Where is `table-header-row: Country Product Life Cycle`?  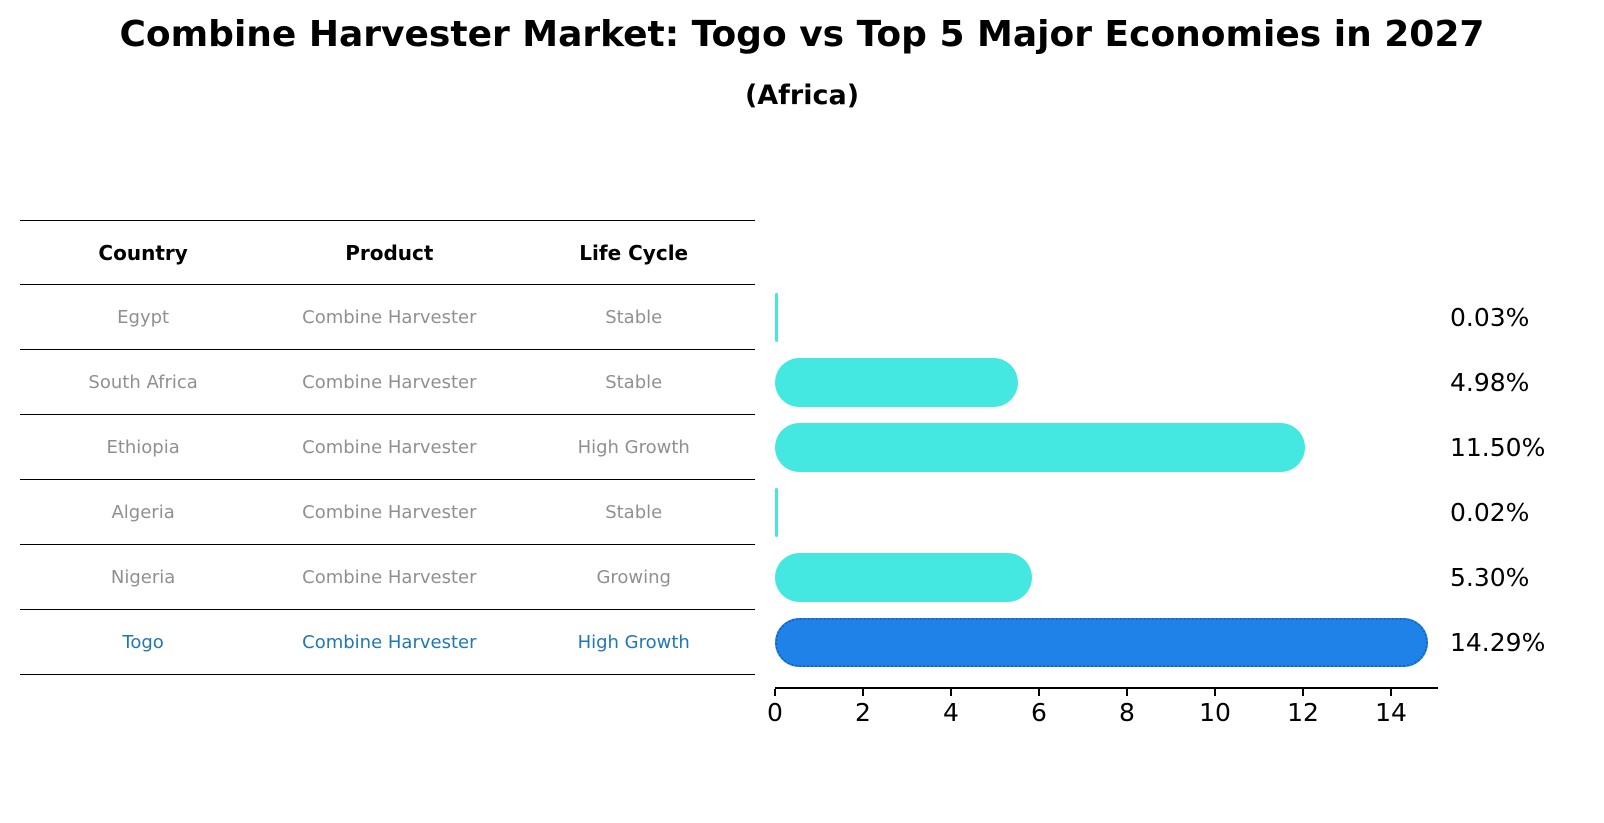
table-header-row: Country Product Life Cycle is located at coordinates (387, 252).